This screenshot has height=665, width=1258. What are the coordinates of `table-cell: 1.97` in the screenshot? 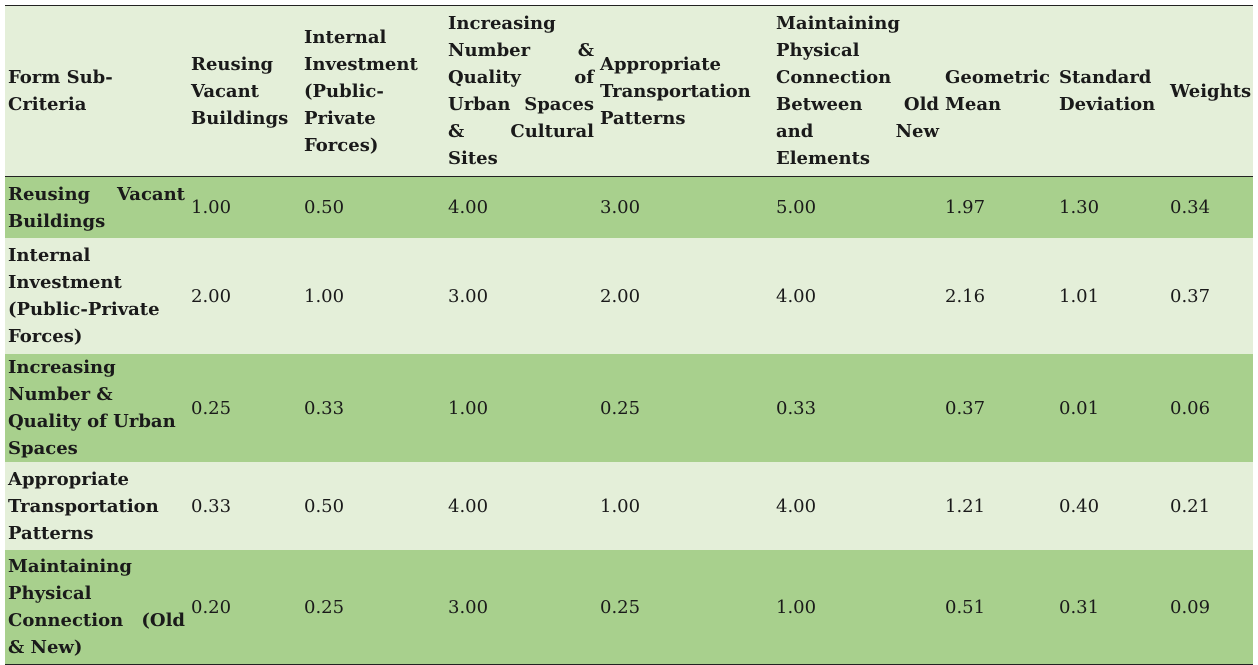 It's located at (999, 207).